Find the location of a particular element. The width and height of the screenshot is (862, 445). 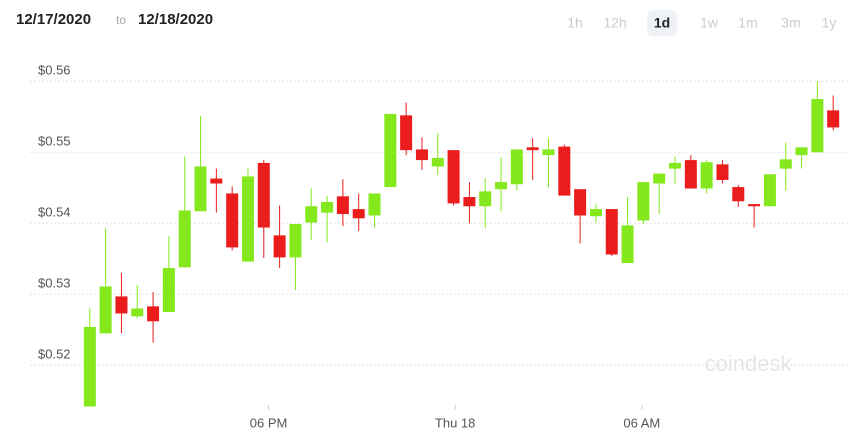

range-button: 1m is located at coordinates (747, 23).